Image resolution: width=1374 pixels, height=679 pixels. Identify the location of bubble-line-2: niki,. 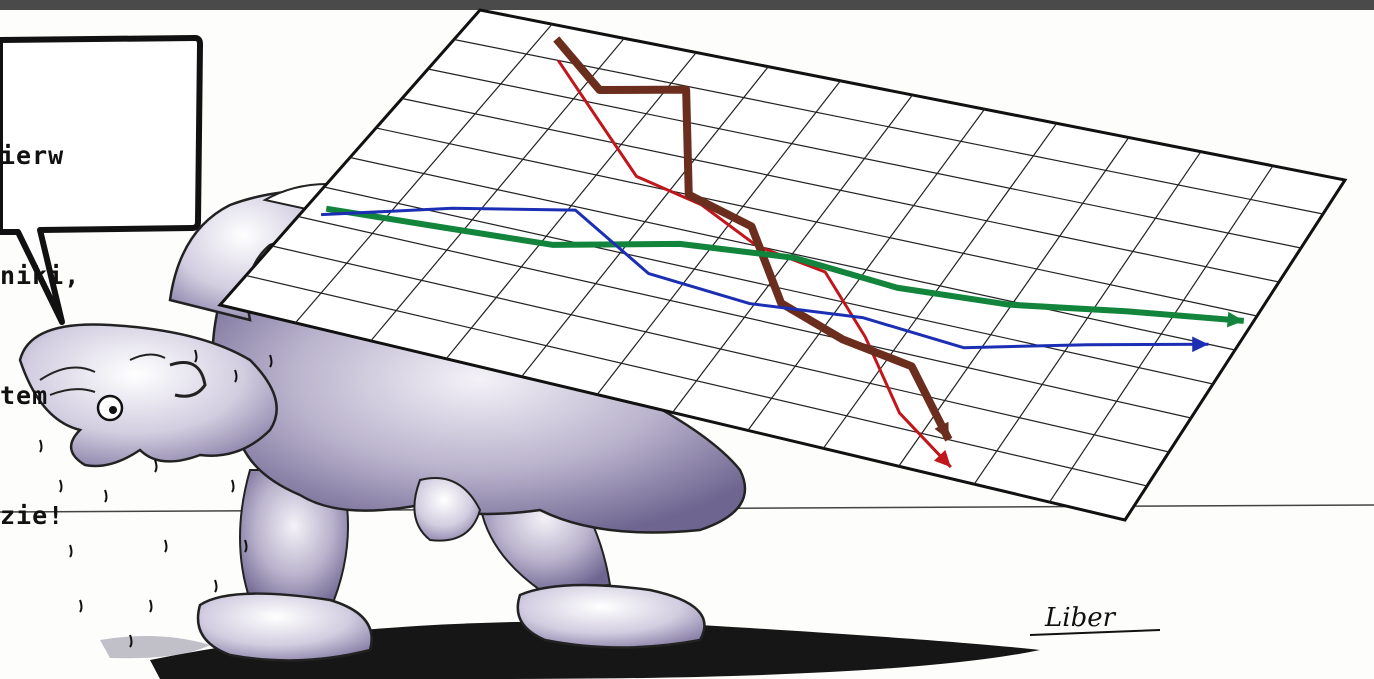
(40, 275).